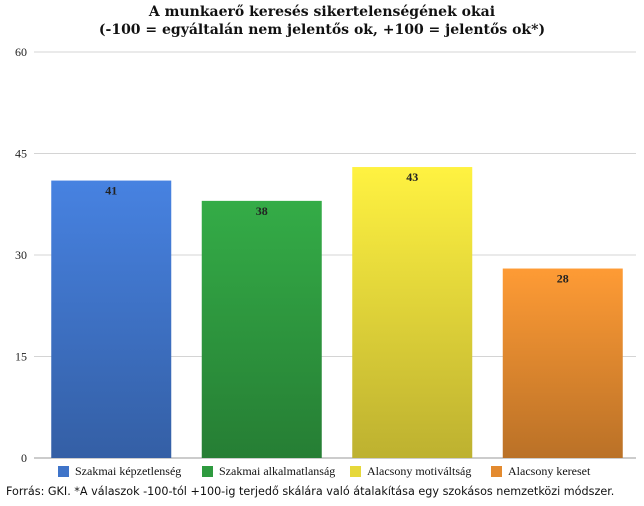  What do you see at coordinates (412, 177) in the screenshot?
I see `data-label-3: 43` at bounding box center [412, 177].